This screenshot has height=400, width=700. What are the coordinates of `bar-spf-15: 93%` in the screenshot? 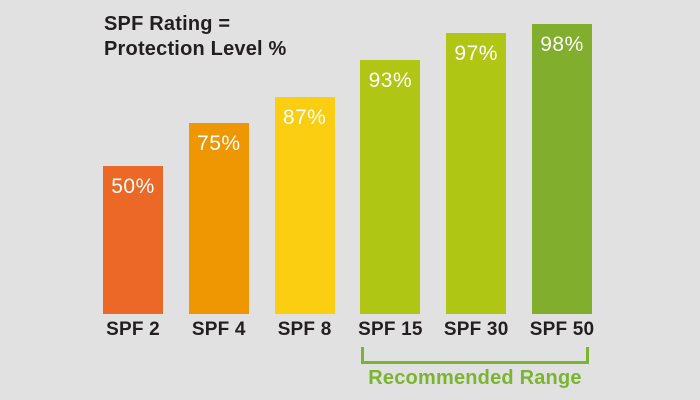 It's located at (390, 187).